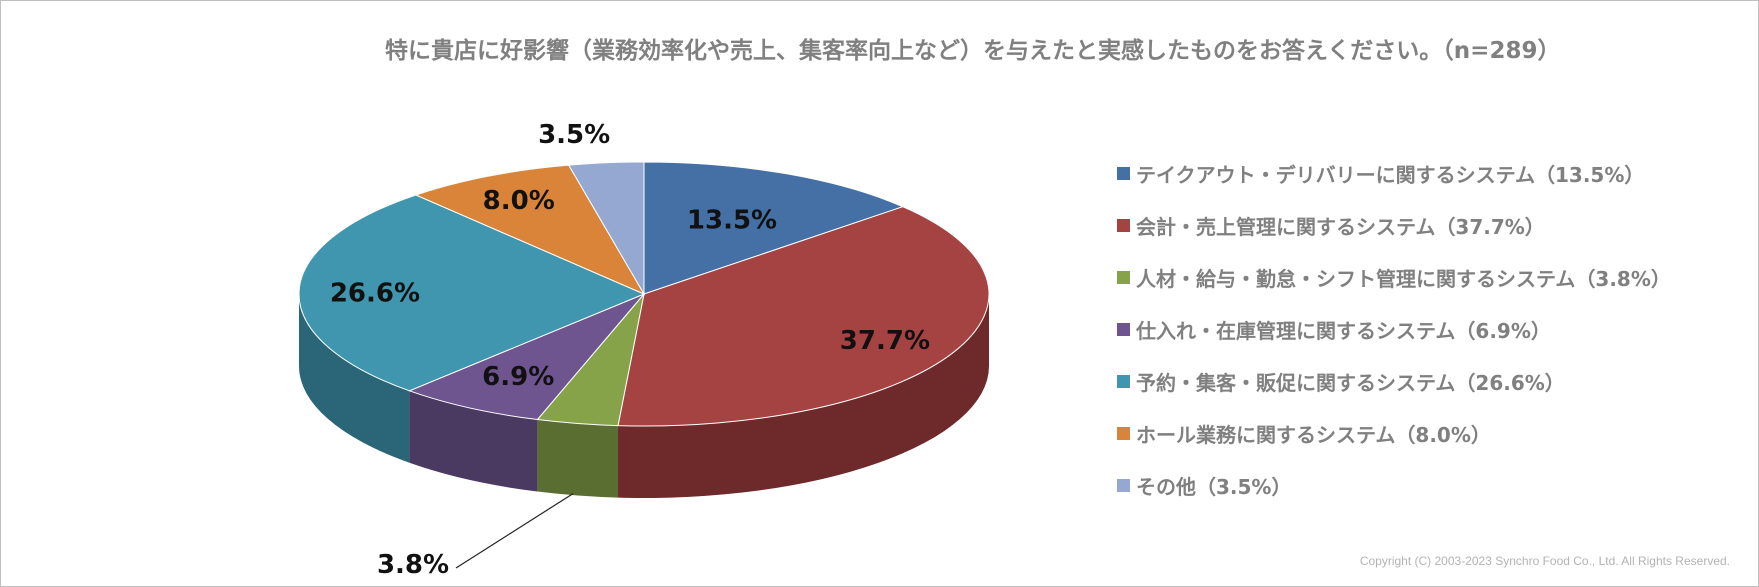 The image size is (1759, 587). What do you see at coordinates (514, 530) in the screenshot?
I see `leader-line` at bounding box center [514, 530].